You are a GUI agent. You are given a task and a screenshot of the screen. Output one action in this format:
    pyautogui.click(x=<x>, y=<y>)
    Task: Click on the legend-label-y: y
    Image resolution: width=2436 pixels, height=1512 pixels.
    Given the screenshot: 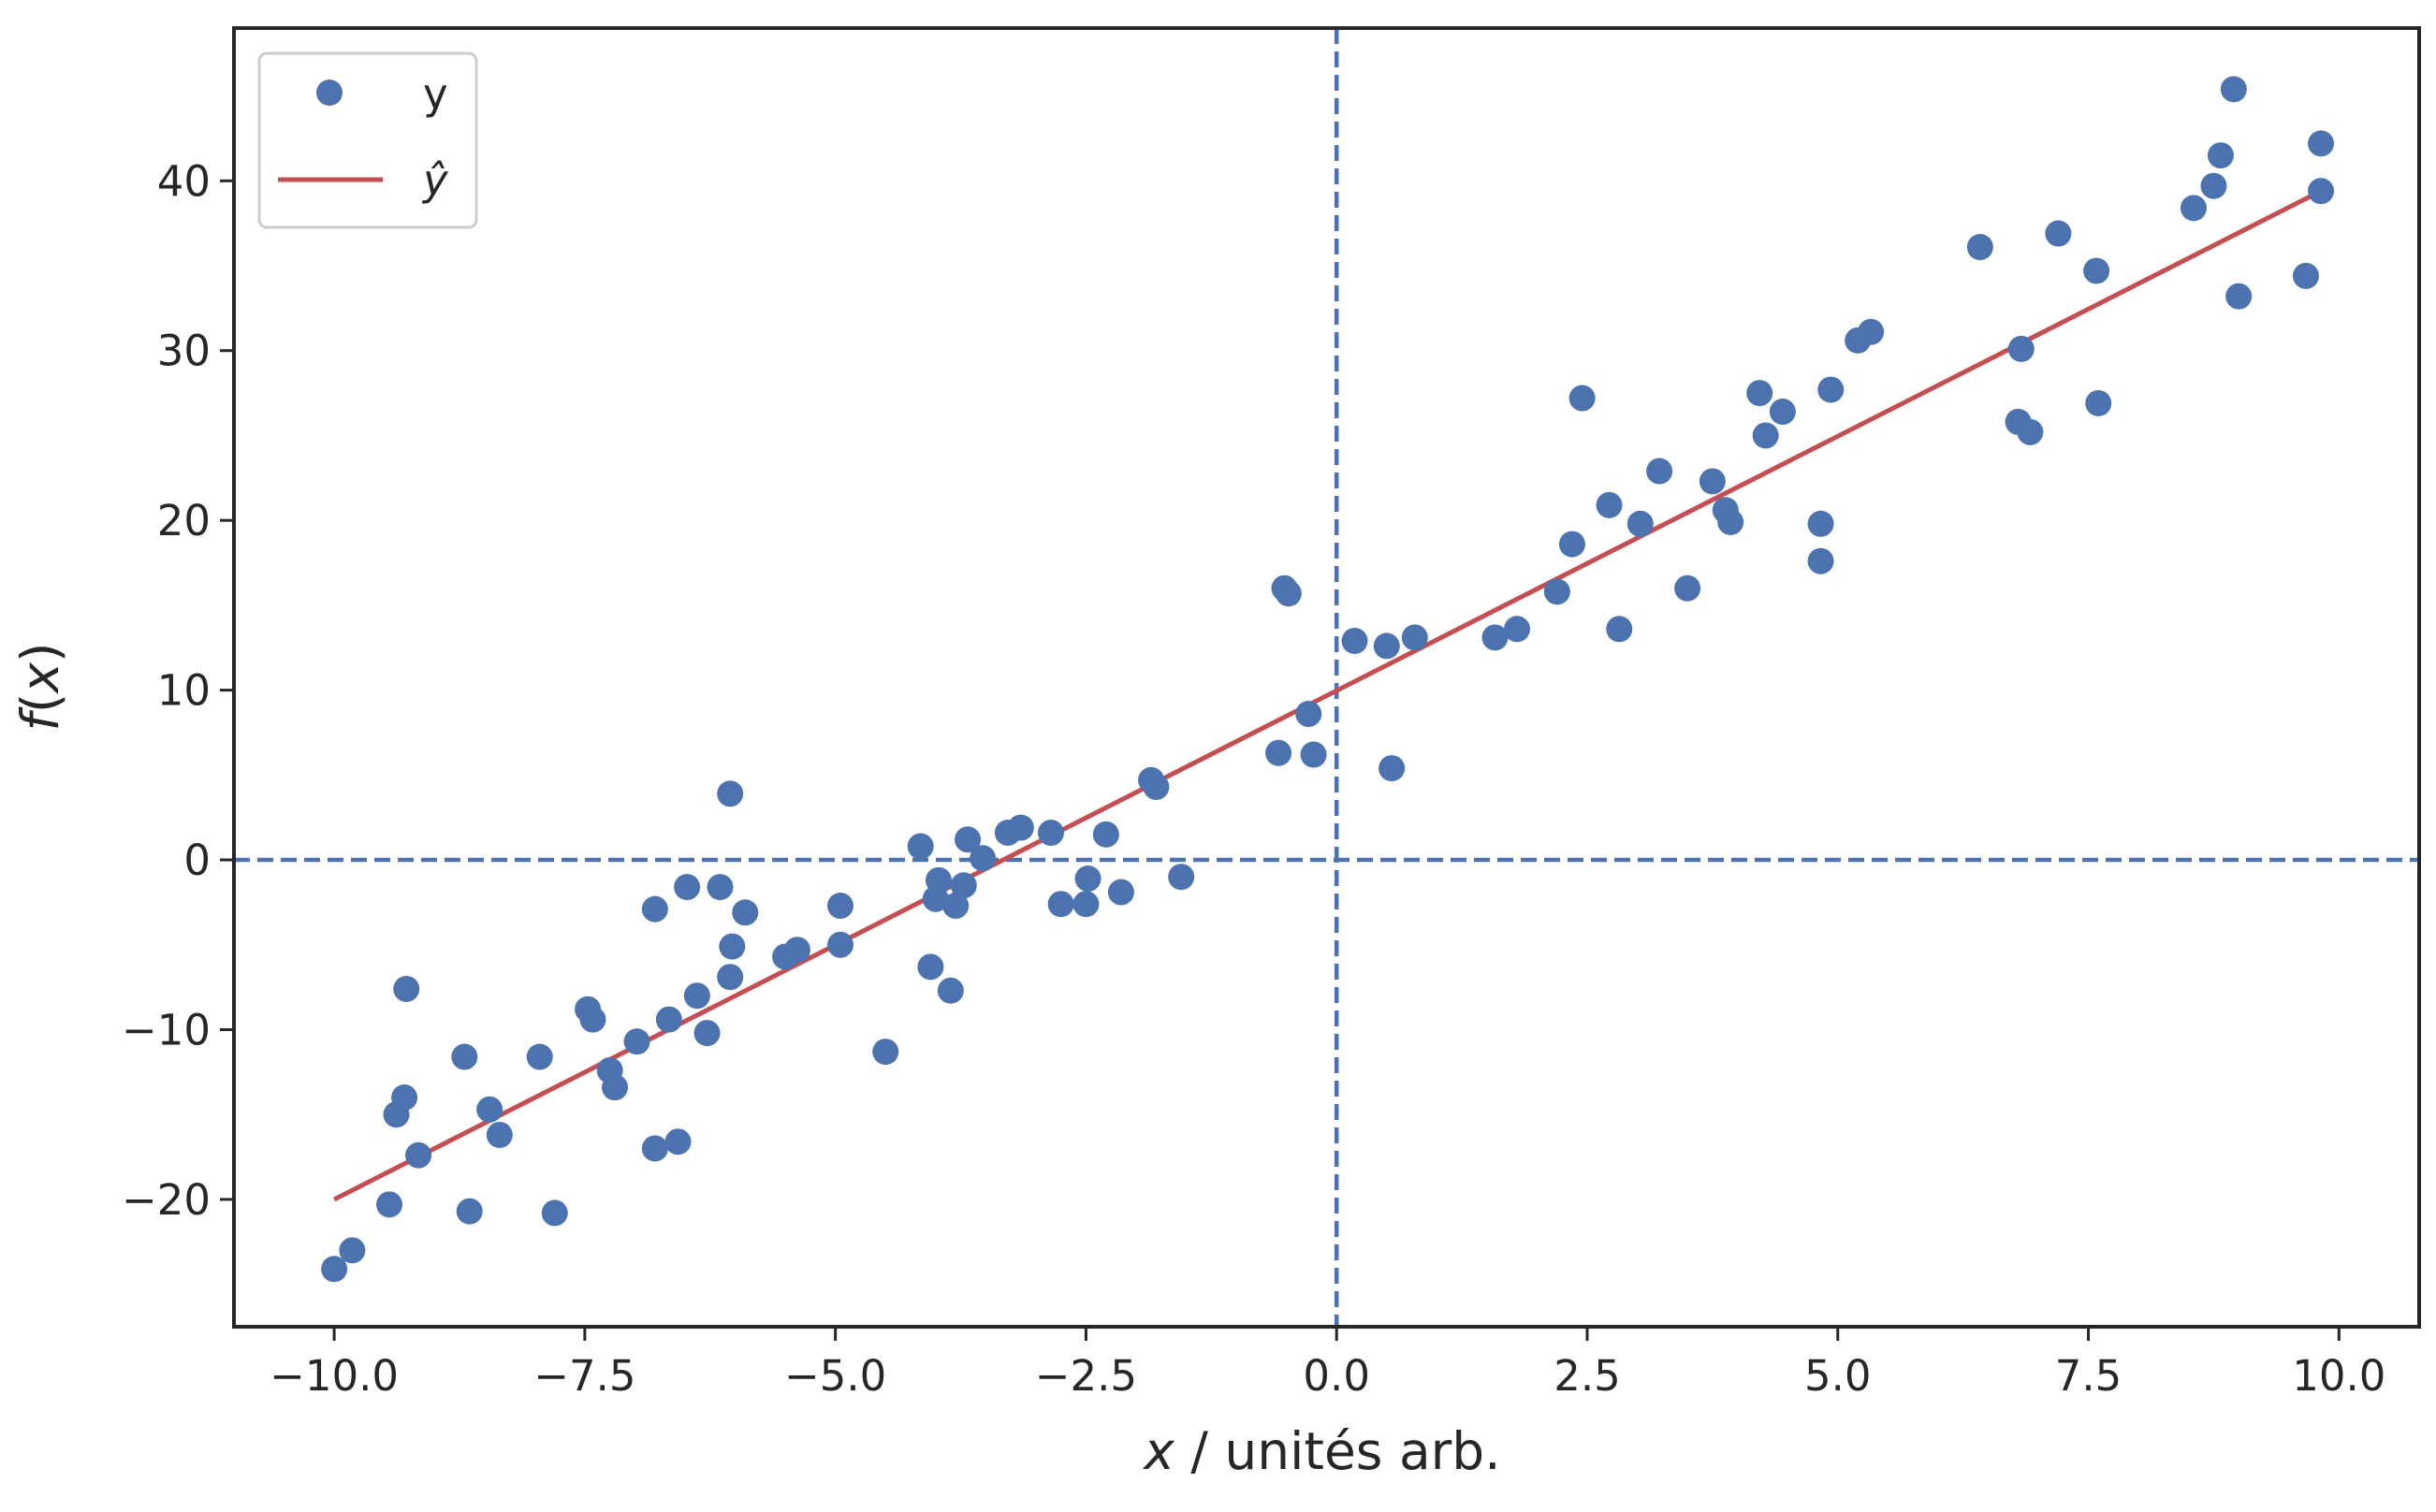 What is the action you would take?
    pyautogui.click(x=435, y=94)
    